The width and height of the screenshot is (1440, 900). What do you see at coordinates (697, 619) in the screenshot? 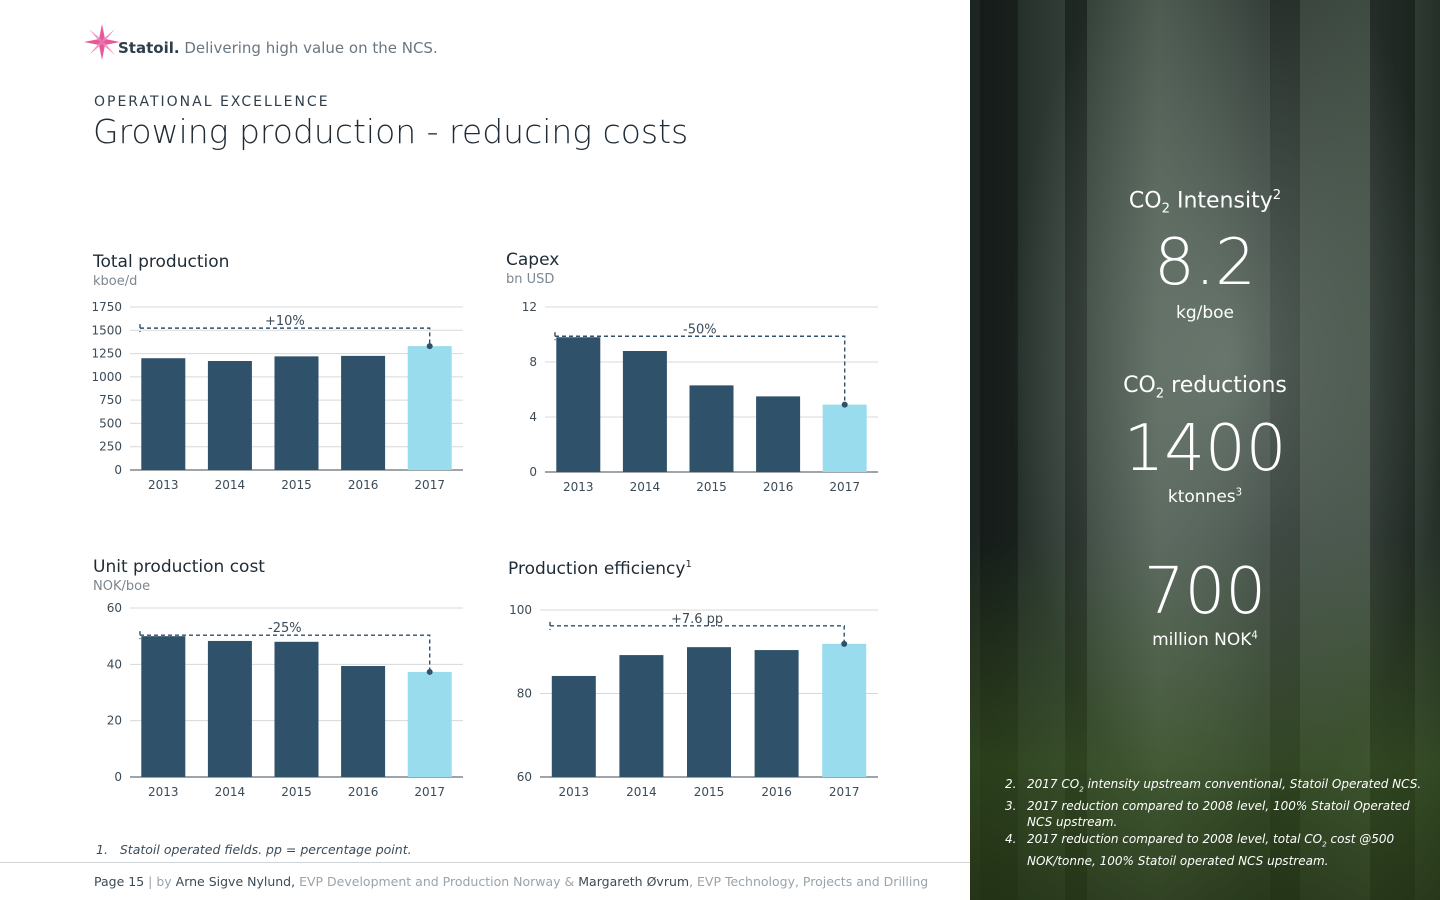
I see `annotation: +7.6 pp` at bounding box center [697, 619].